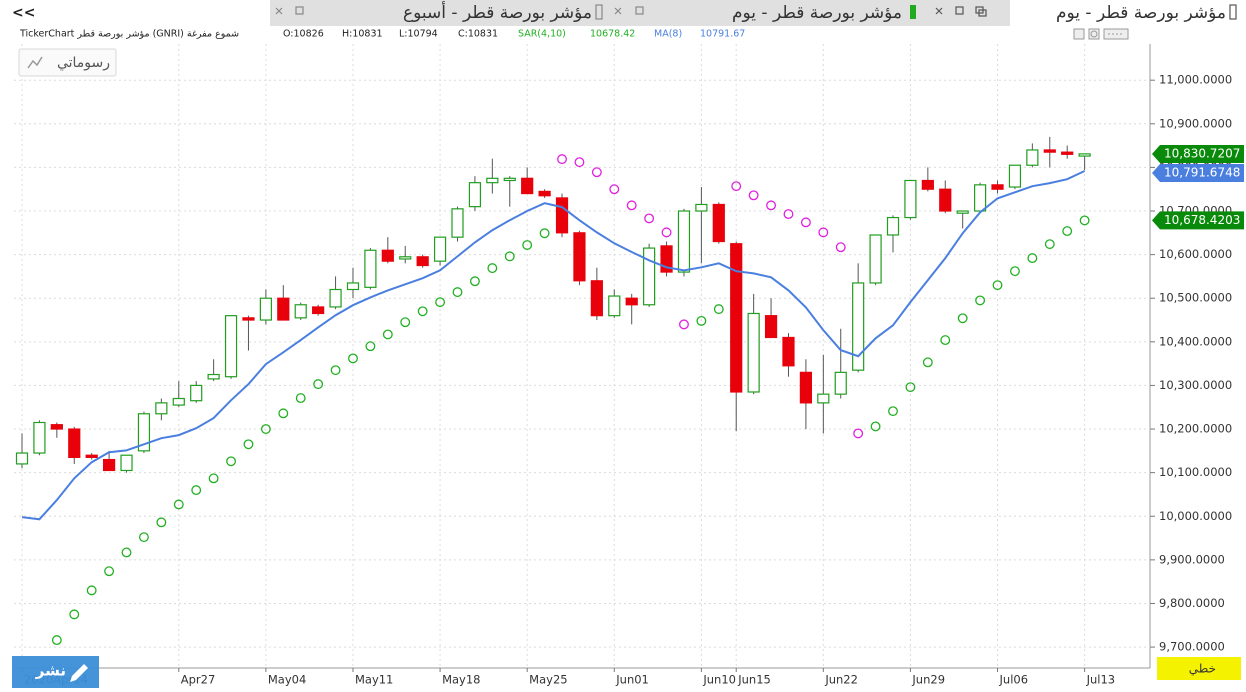 The image size is (1246, 692). What do you see at coordinates (1192, 647) in the screenshot?
I see `y-tick-label: 9,700.0000` at bounding box center [1192, 647].